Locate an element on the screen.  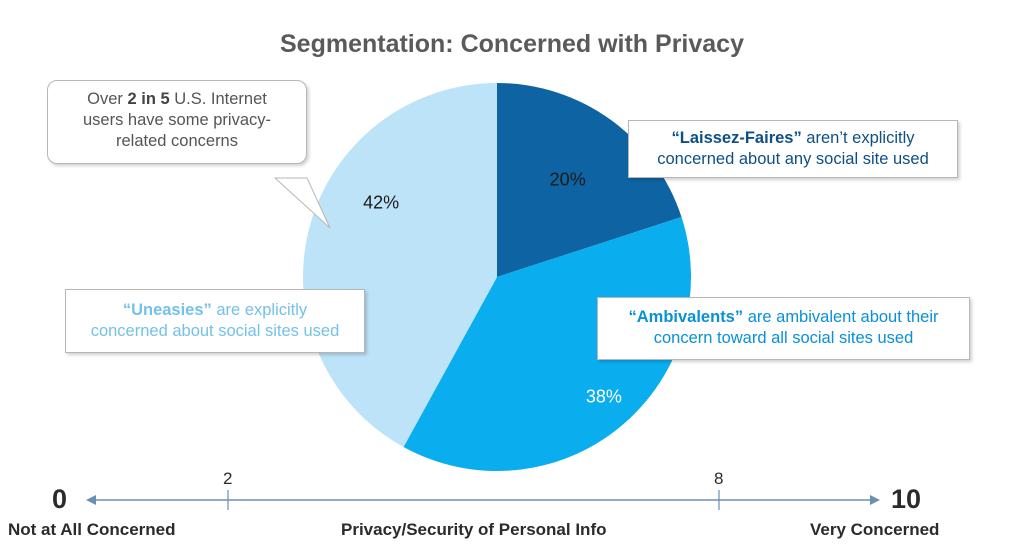
summary-post: U.S. Internet is located at coordinates (218, 99).